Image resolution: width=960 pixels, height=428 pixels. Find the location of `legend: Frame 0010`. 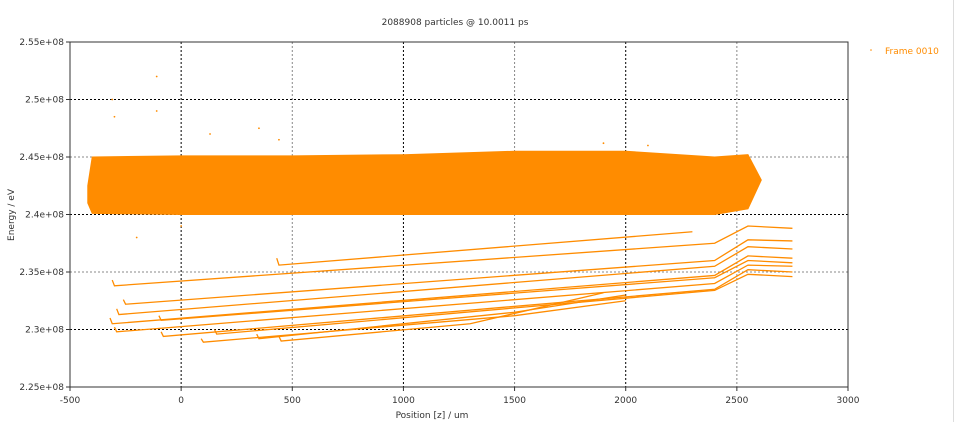

legend: Frame 0010 is located at coordinates (904, 52).